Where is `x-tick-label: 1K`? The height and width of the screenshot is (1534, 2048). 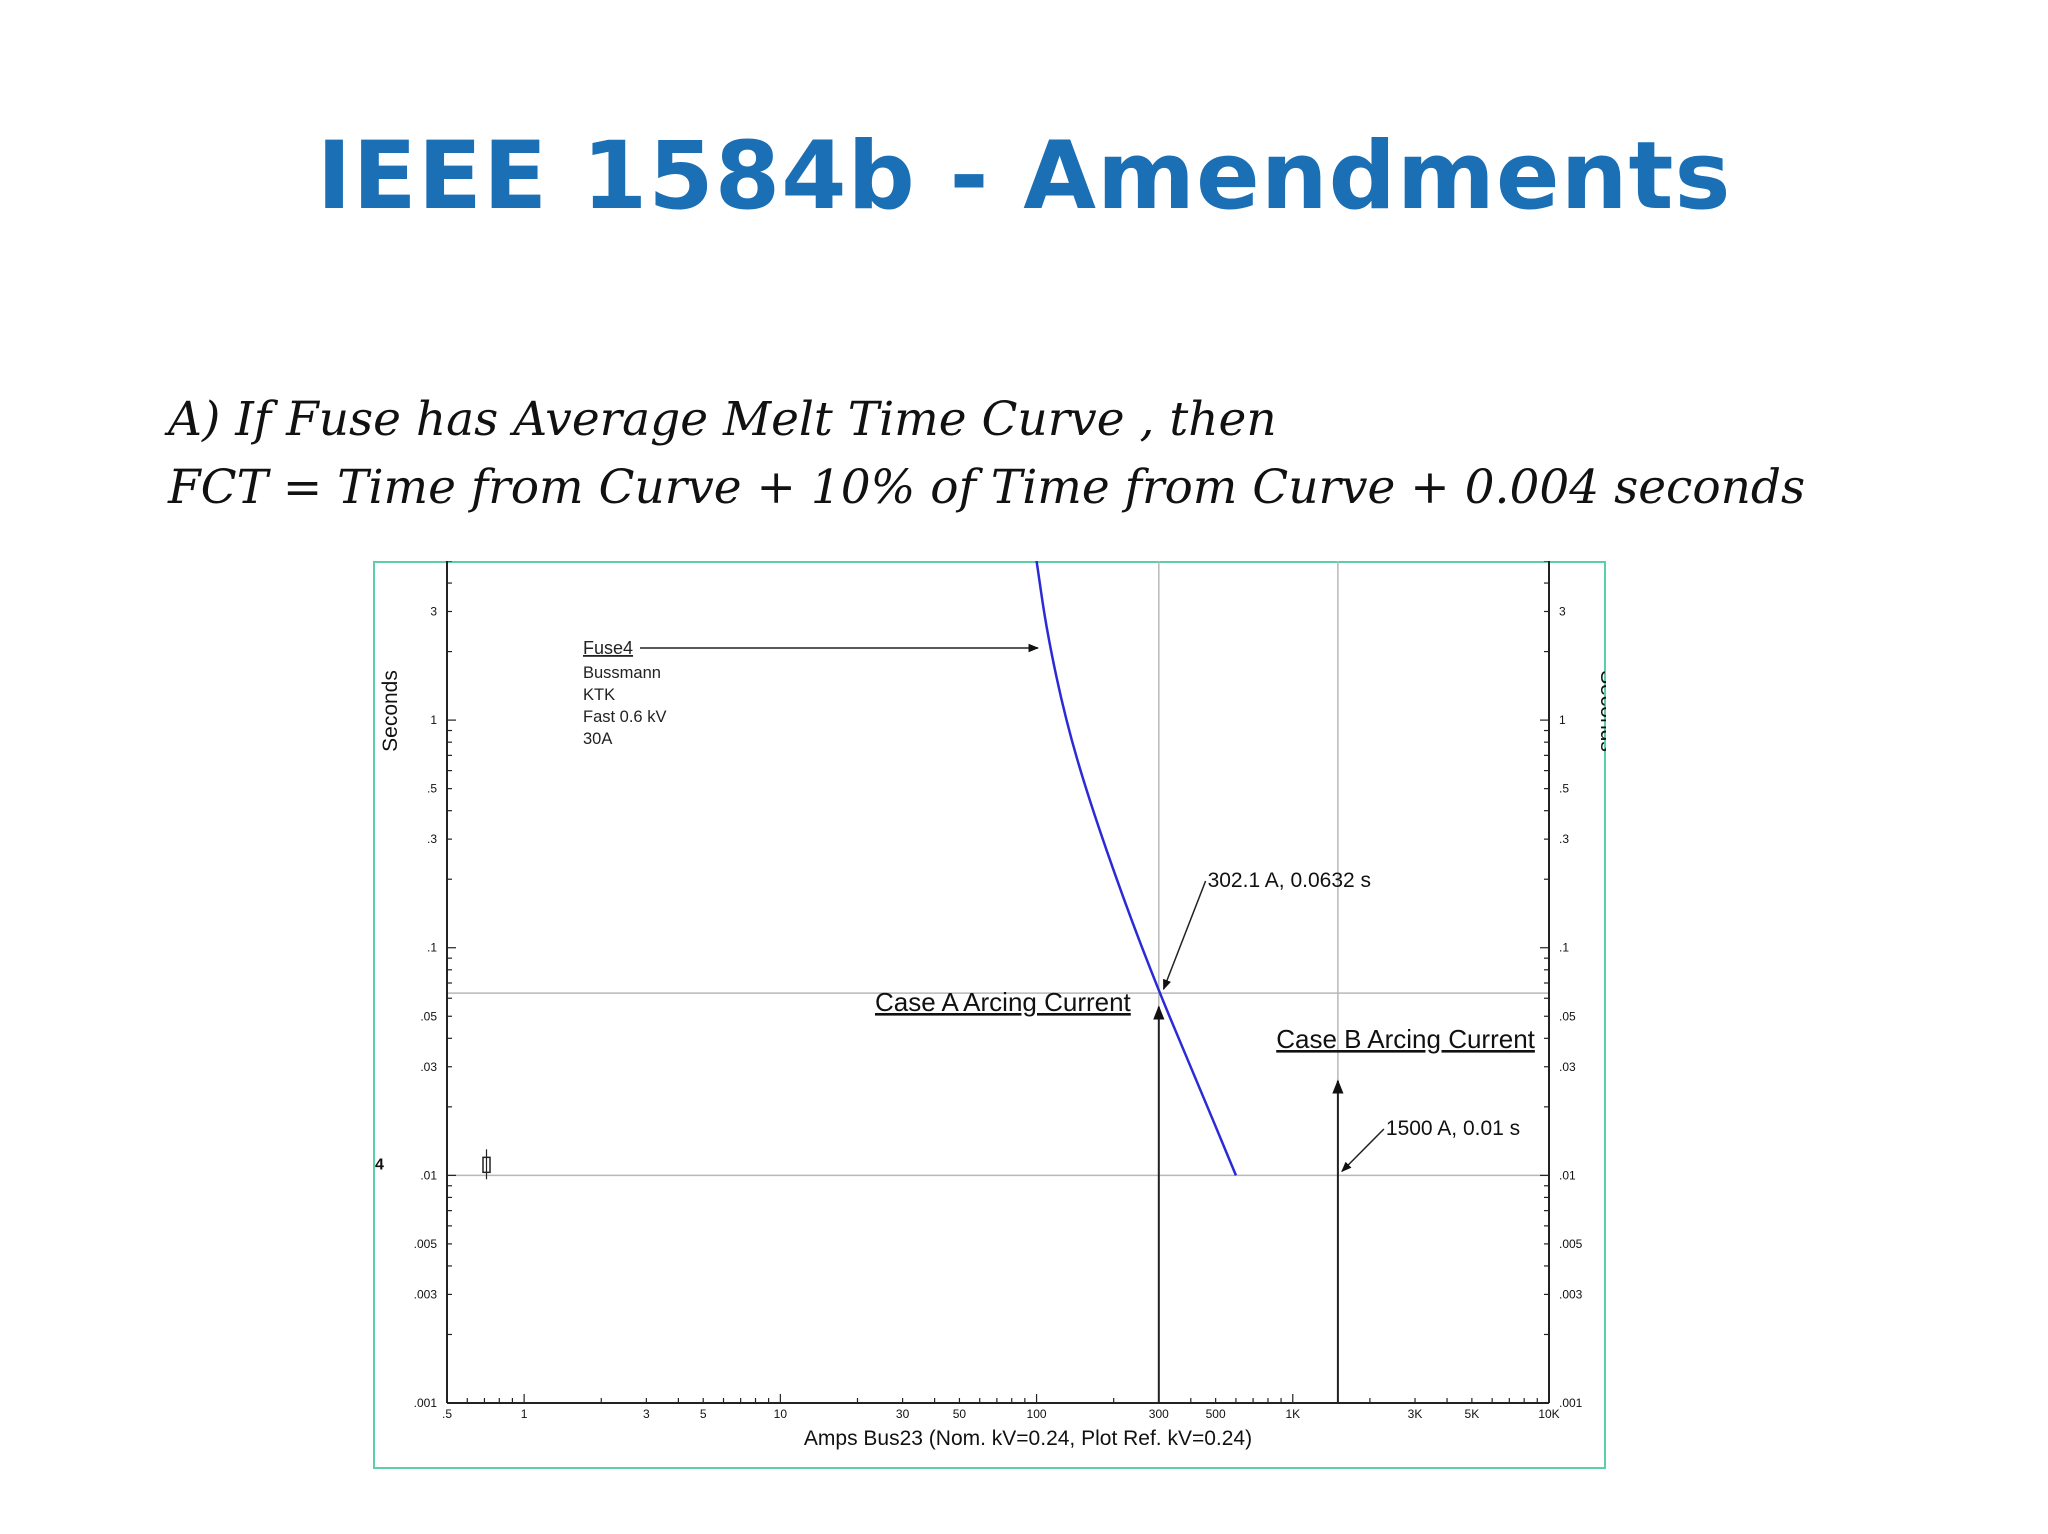 x-tick-label: 1K is located at coordinates (1292, 1414).